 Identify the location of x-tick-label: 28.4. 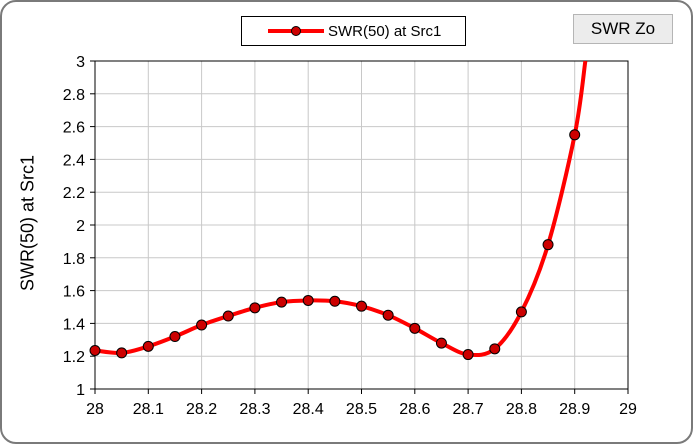
(308, 409).